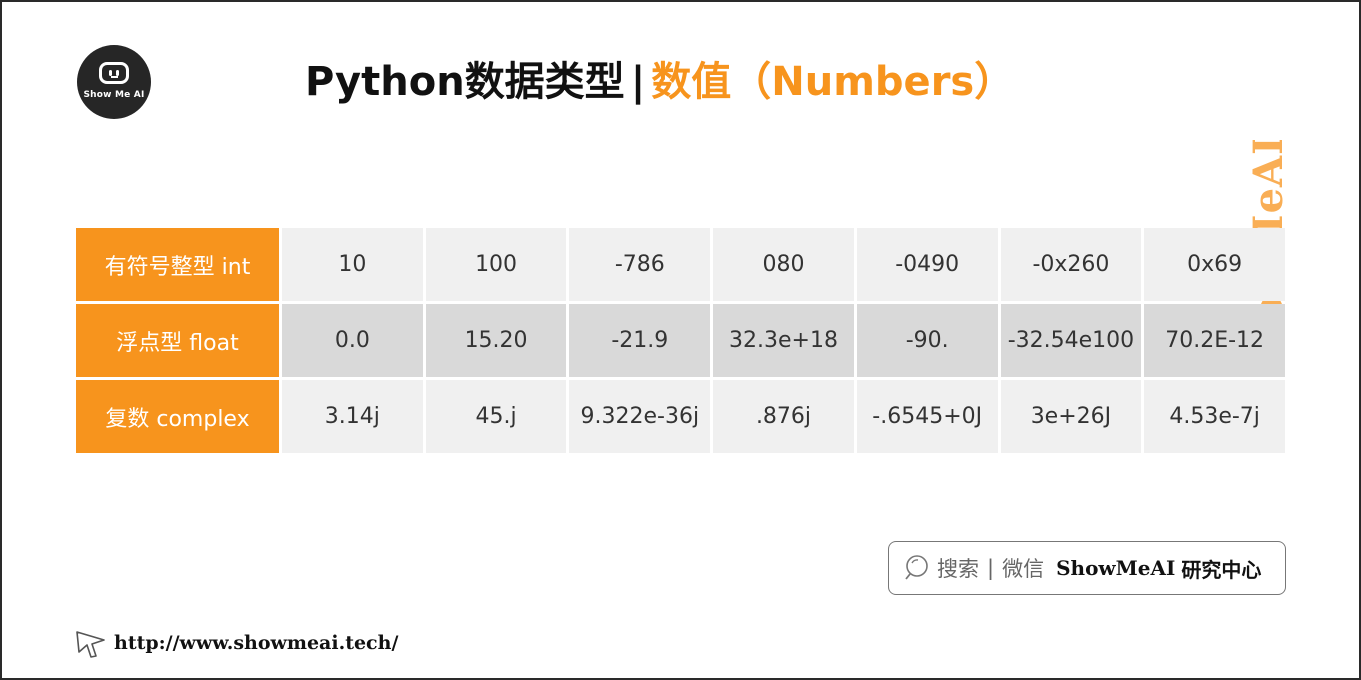  What do you see at coordinates (1023, 569) in the screenshot?
I see `wechat-label: 微信` at bounding box center [1023, 569].